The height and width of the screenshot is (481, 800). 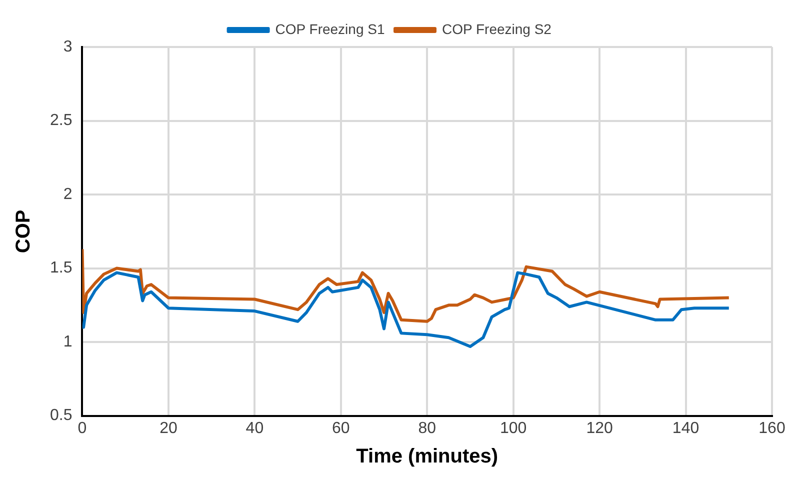 I want to click on x-tick-label: 140, so click(x=686, y=428).